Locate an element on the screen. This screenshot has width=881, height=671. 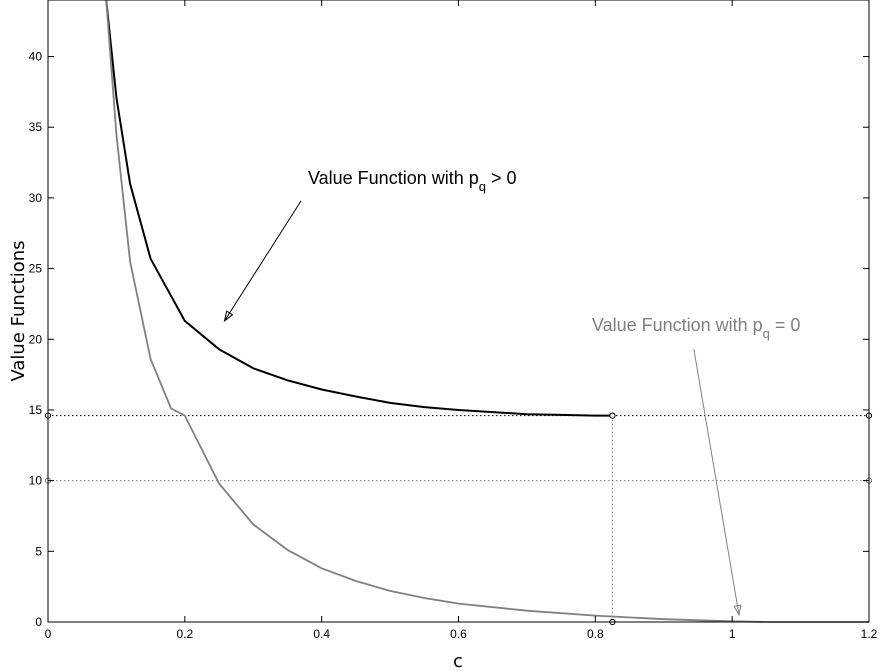
x-tick-label-2: 0.4 is located at coordinates (321, 634).